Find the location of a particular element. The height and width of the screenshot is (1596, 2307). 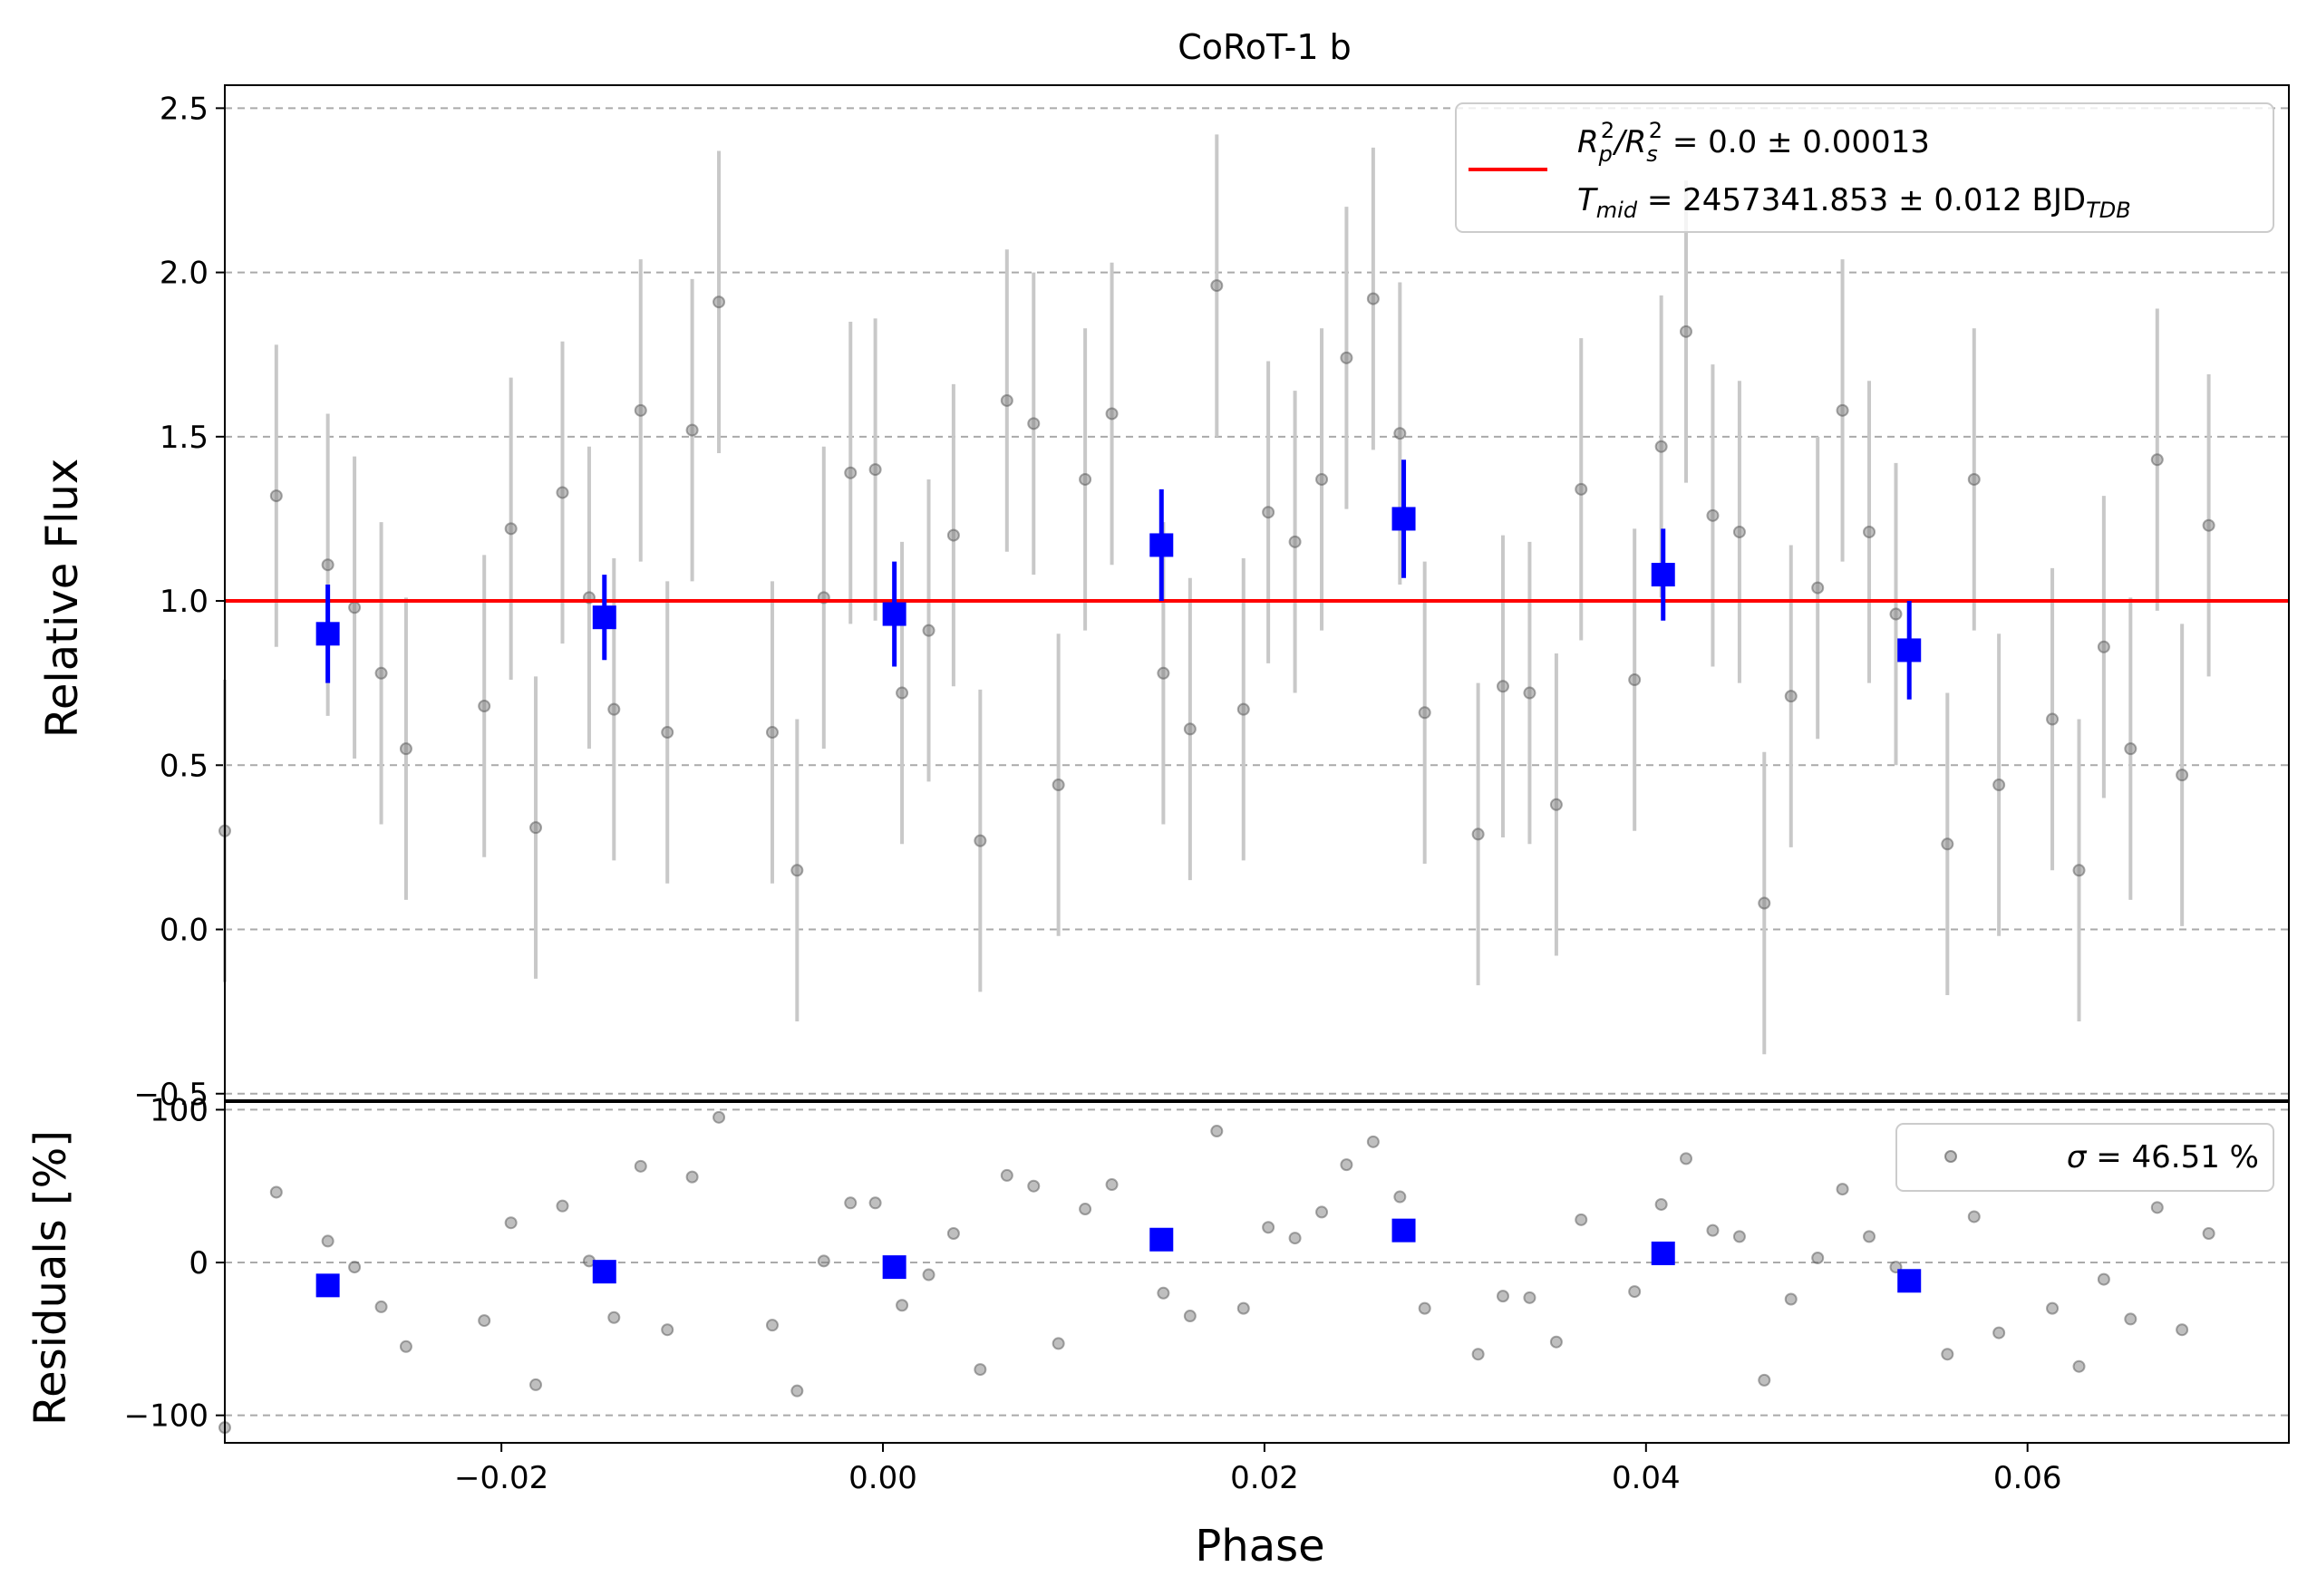

y-tick-label: 0.0 is located at coordinates (184, 931).